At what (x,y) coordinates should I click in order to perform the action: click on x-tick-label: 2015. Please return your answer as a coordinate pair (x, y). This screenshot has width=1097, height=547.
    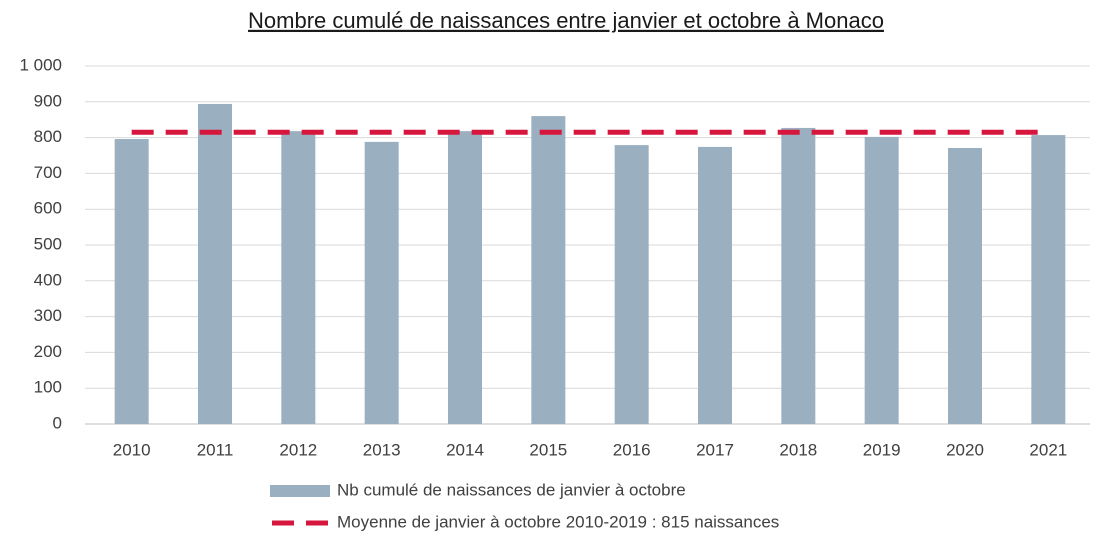
    Looking at the image, I should click on (548, 449).